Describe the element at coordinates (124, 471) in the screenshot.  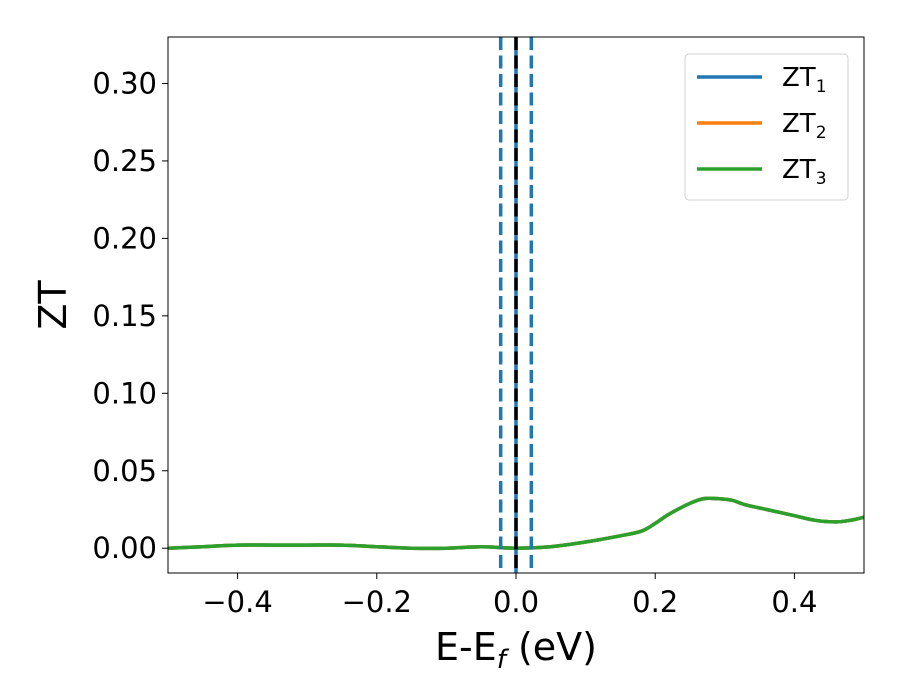
I see `y-tick-label: 0.05` at that location.